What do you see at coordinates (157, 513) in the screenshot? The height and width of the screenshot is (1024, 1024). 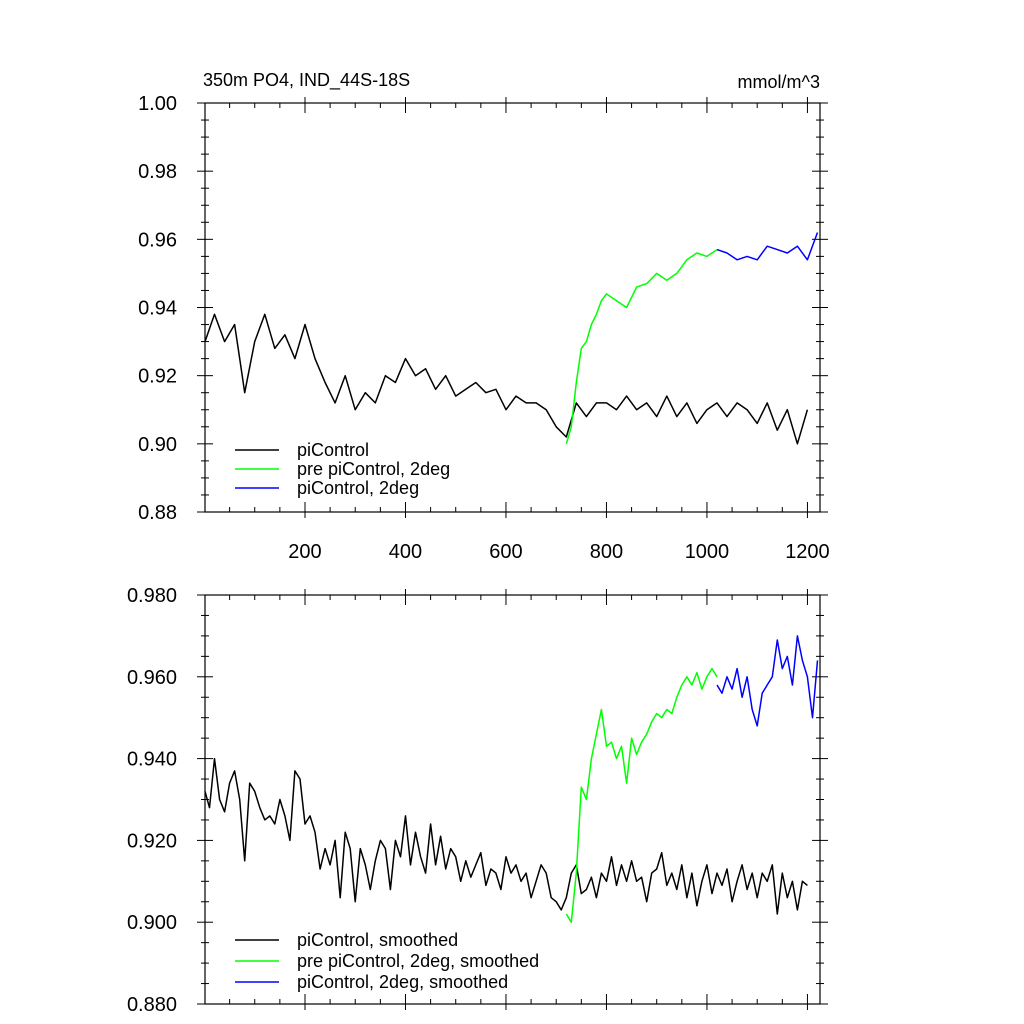 I see `y-tick-label: 0.88` at bounding box center [157, 513].